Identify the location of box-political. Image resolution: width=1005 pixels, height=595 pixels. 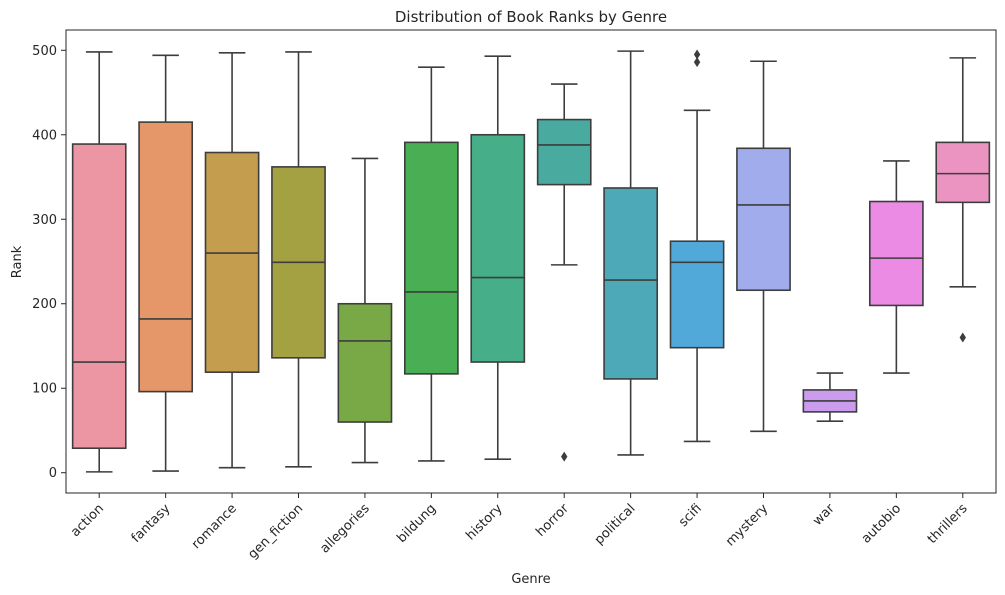
(631, 253).